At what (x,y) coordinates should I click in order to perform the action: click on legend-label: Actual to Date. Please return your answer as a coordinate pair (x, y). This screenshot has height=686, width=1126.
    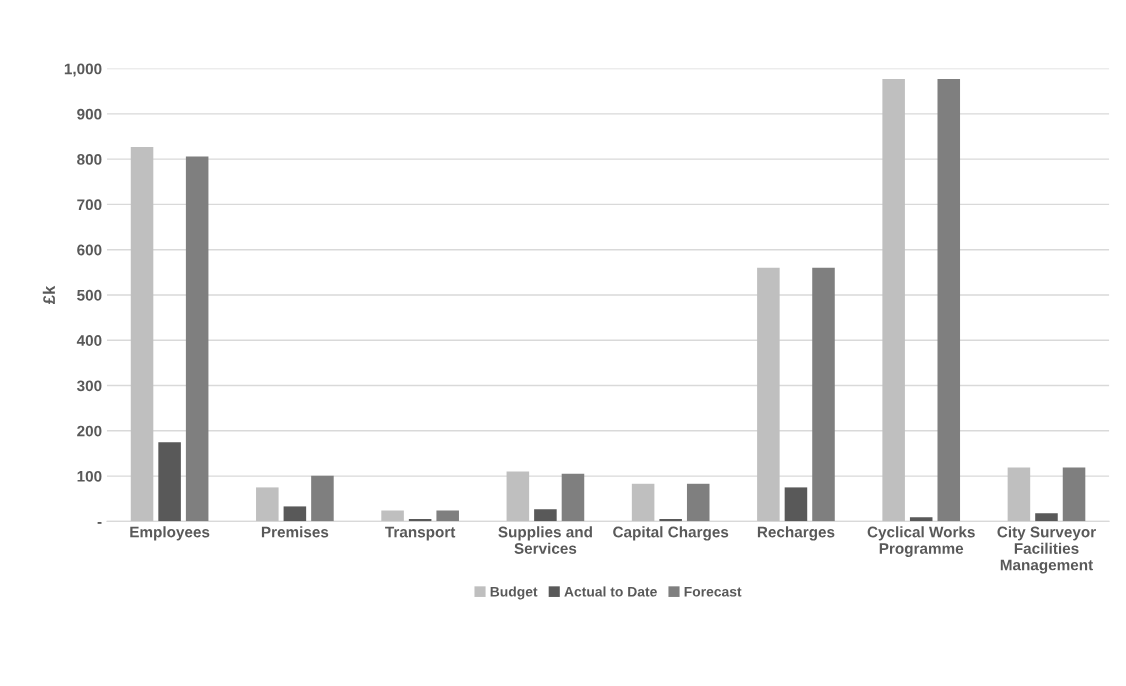
    Looking at the image, I should click on (610, 591).